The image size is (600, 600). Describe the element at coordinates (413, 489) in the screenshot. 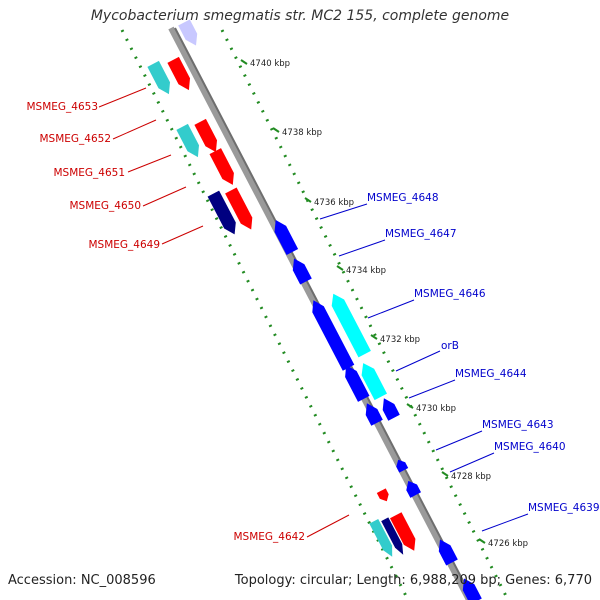

I see `gene-feature-4640b` at that location.